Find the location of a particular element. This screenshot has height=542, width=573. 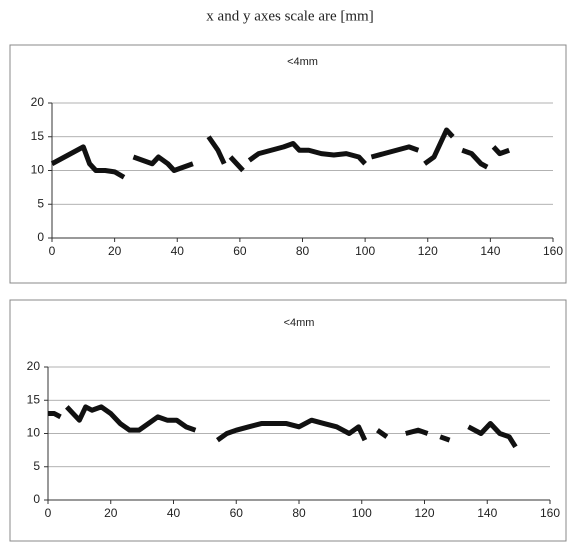

figure-title: x and y axes scale are [mm] is located at coordinates (289, 16).